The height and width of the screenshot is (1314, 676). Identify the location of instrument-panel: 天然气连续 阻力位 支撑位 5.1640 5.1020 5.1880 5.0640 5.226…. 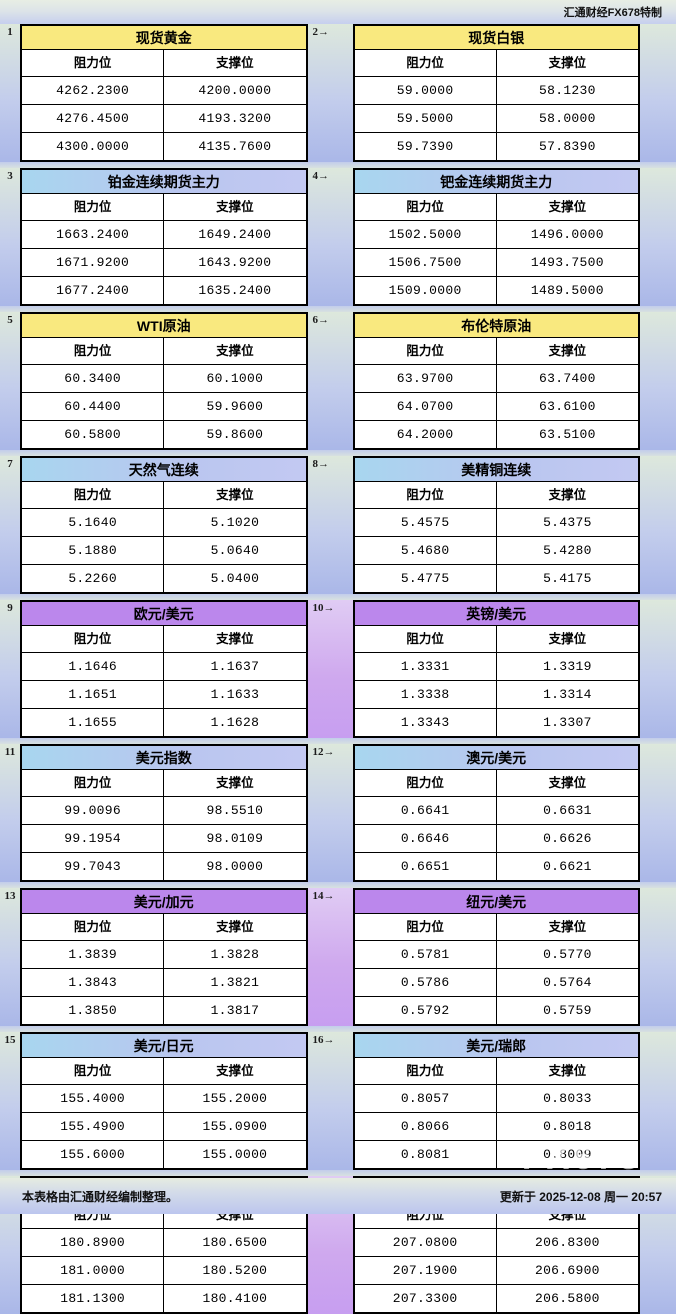
(164, 525).